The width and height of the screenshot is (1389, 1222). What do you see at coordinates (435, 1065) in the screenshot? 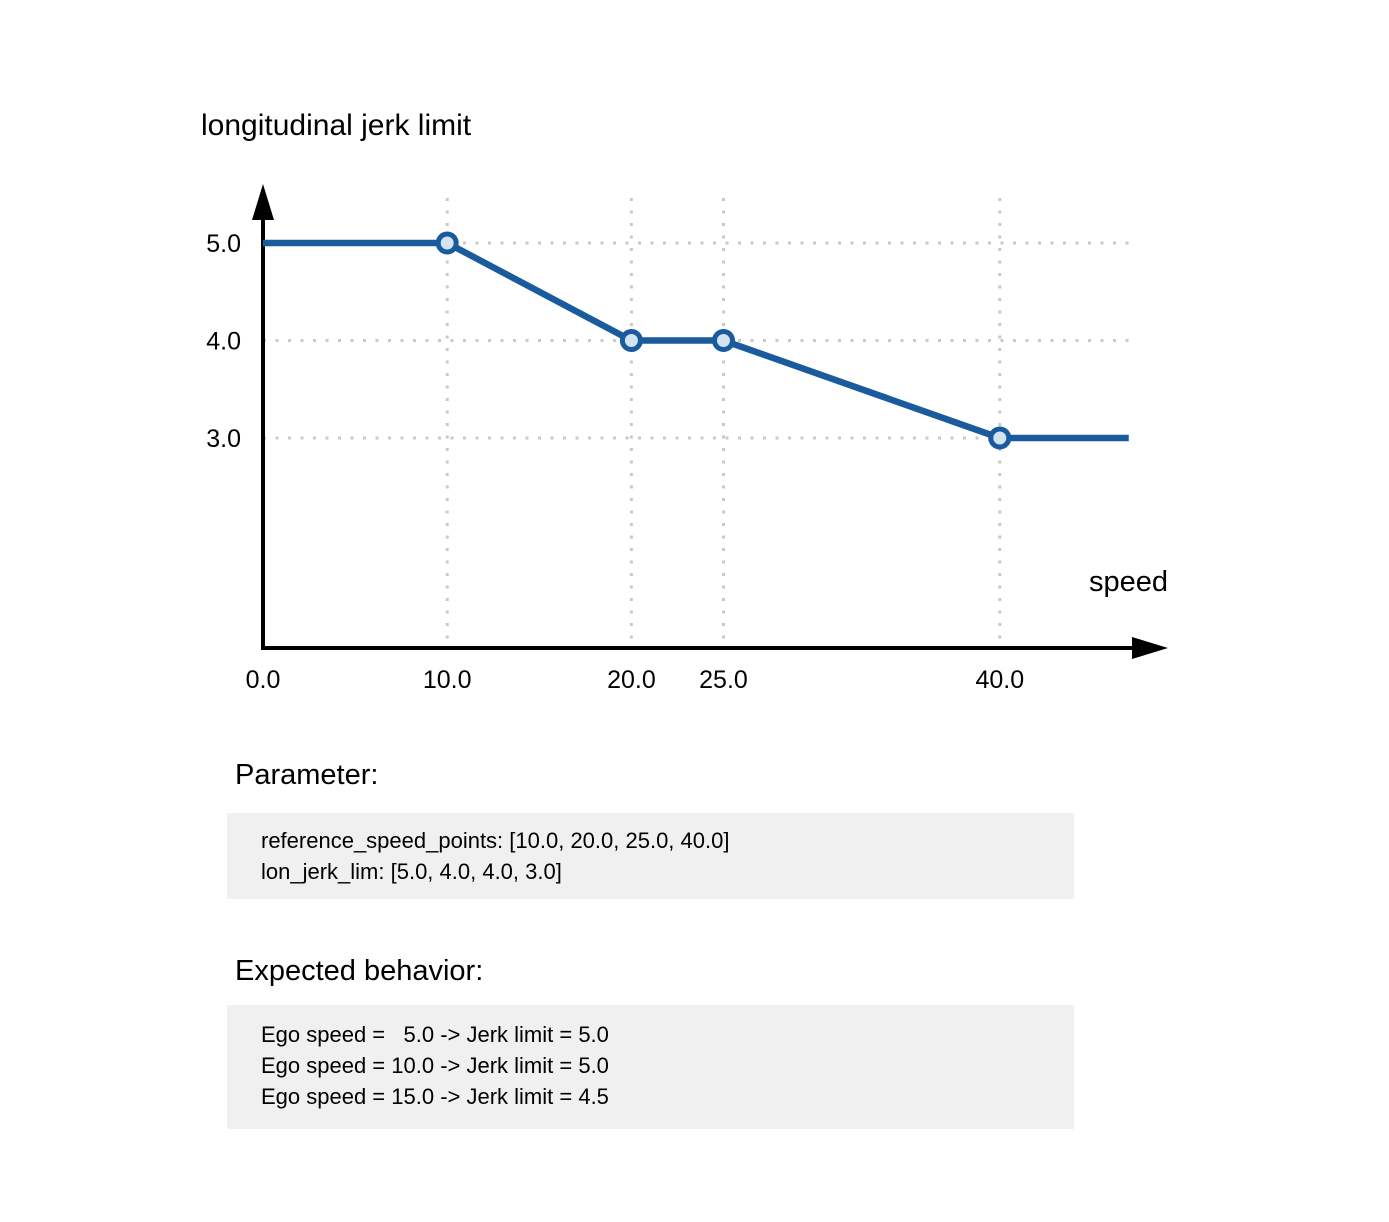
I see `expected-behavior-line: Ego speed = 10.0 -> Jerk limit = 5.0` at bounding box center [435, 1065].